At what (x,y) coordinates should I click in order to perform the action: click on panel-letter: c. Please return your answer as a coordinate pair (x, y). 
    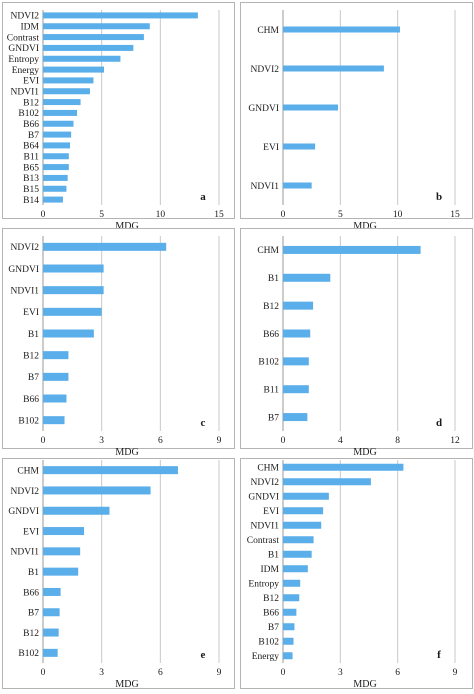
    Looking at the image, I should click on (203, 423).